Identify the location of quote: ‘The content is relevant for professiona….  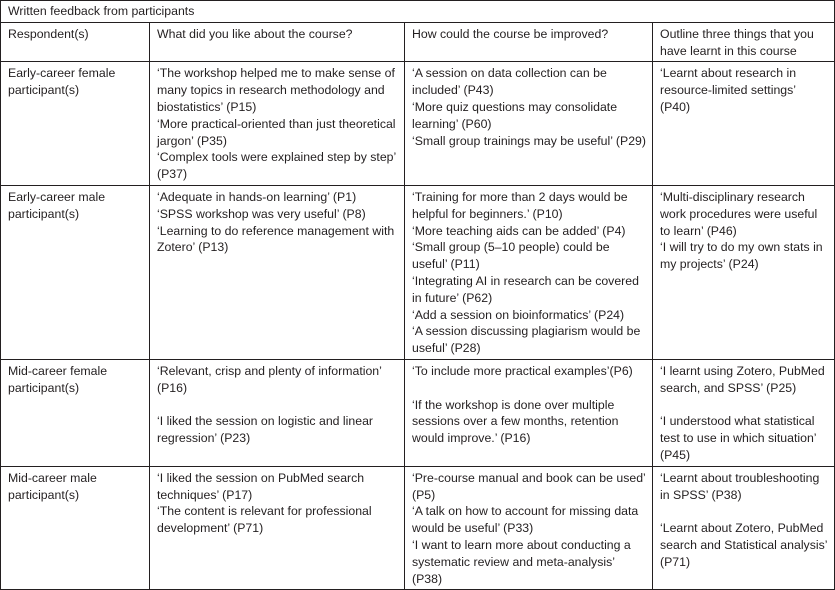
(264, 520).